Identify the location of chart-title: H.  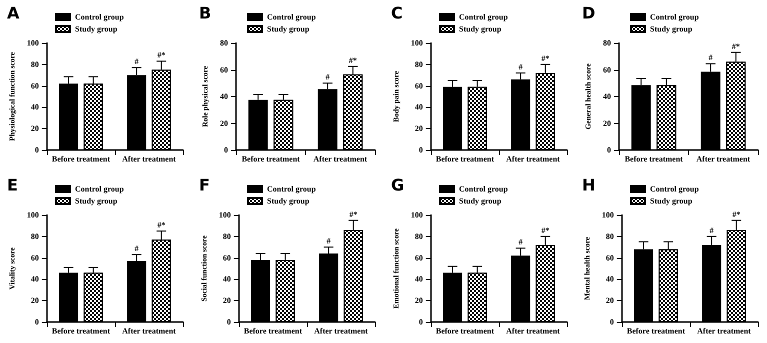
(589, 185).